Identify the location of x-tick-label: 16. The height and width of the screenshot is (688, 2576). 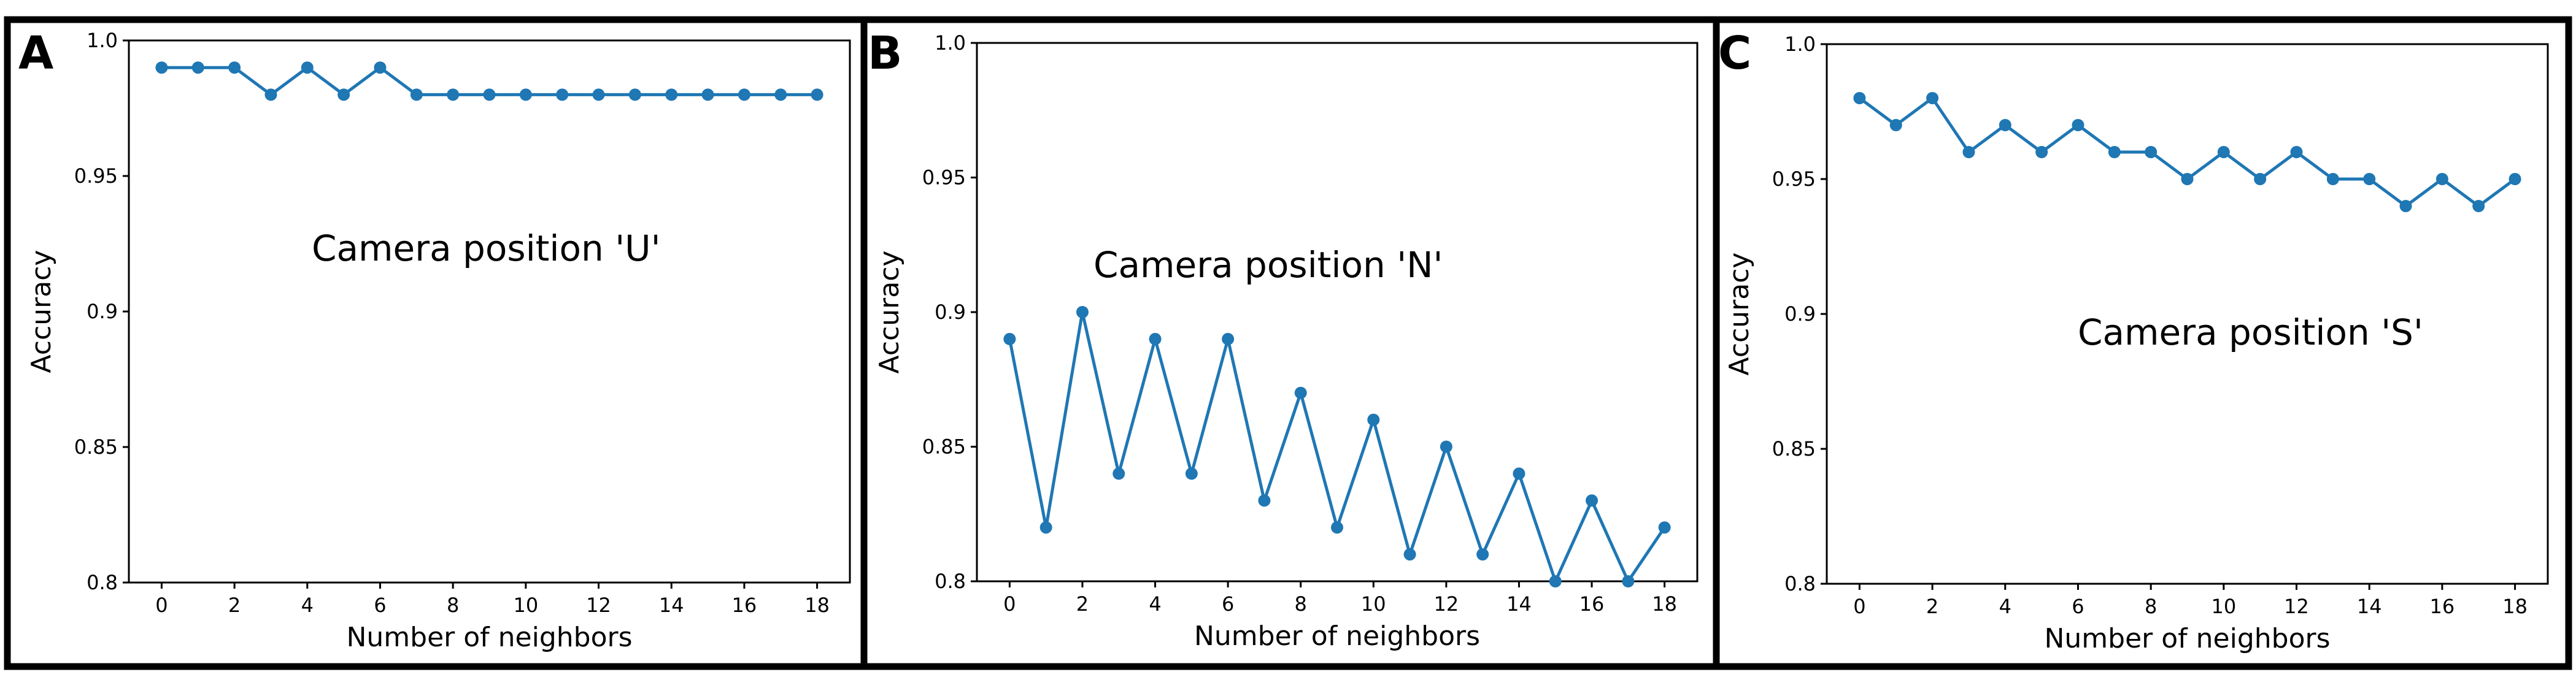
(2442, 606).